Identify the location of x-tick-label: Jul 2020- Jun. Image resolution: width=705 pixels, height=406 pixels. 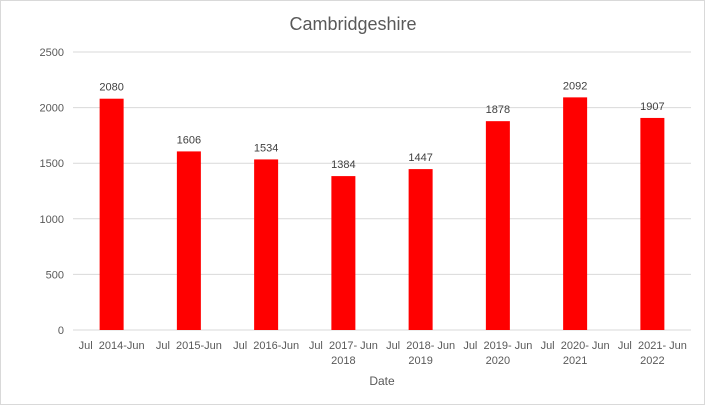
(575, 346).